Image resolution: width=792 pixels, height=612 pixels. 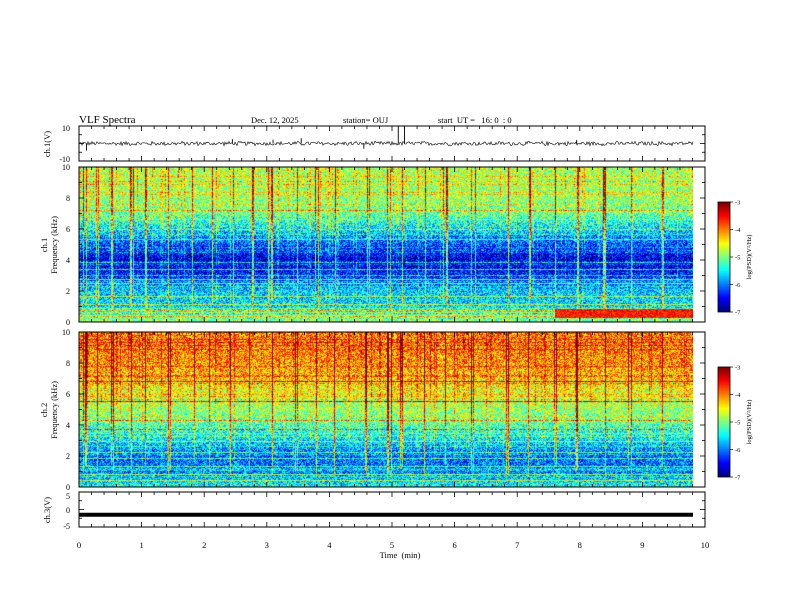 I want to click on ch2-spectrogram-ylabel: Frequency (kHz), so click(x=54, y=410).